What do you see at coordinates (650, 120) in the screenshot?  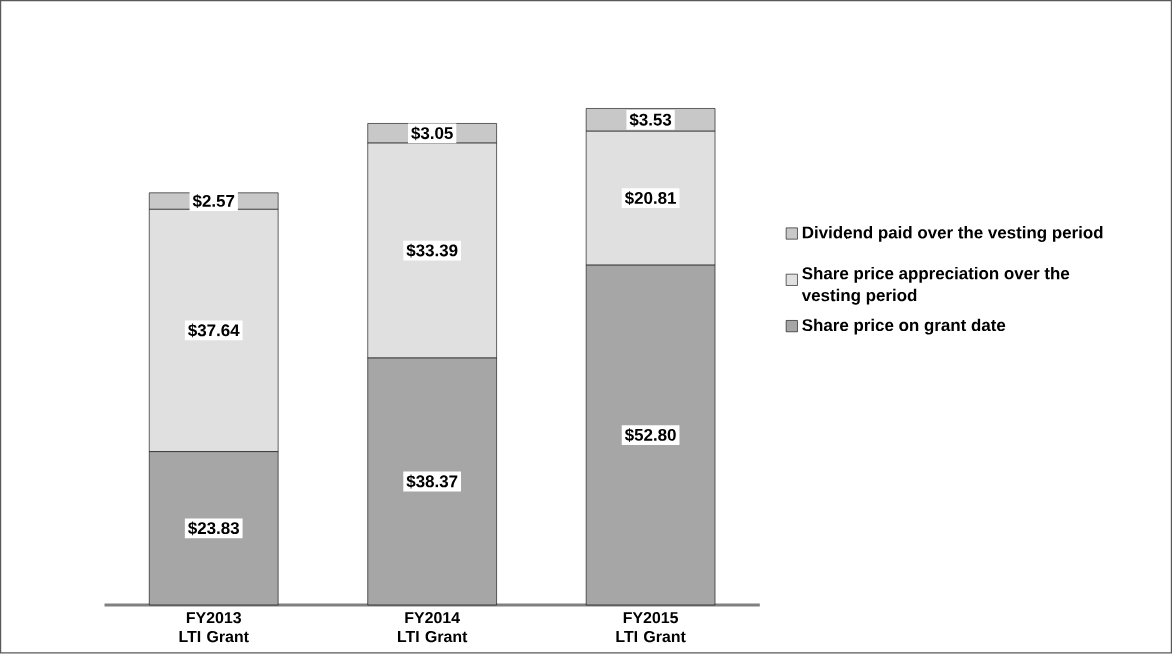 I see `data-label: $3.53` at bounding box center [650, 120].